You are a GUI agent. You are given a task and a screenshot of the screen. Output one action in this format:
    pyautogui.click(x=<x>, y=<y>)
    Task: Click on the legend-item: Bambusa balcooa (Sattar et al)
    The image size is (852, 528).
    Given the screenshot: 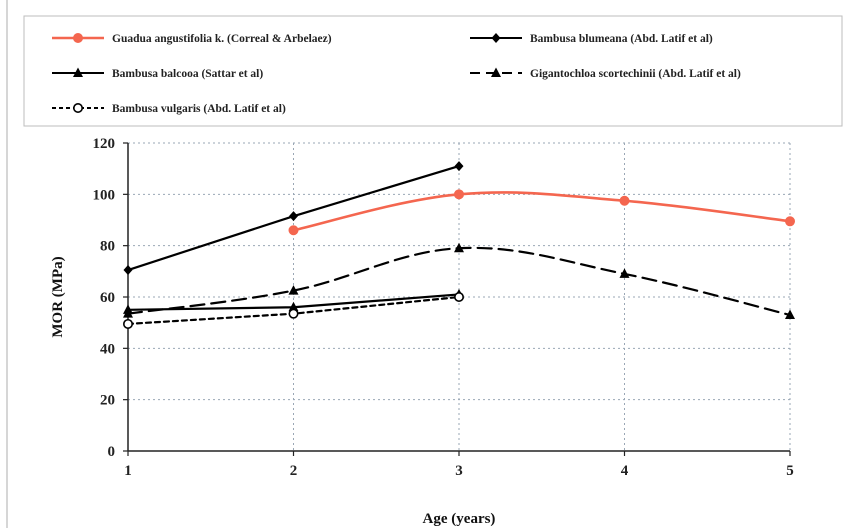 What is the action you would take?
    pyautogui.click(x=157, y=73)
    